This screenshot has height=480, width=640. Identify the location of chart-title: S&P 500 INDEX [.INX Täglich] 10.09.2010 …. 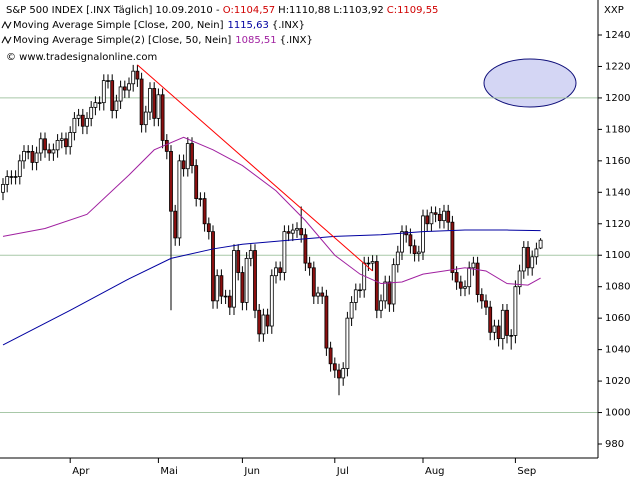
(222, 10).